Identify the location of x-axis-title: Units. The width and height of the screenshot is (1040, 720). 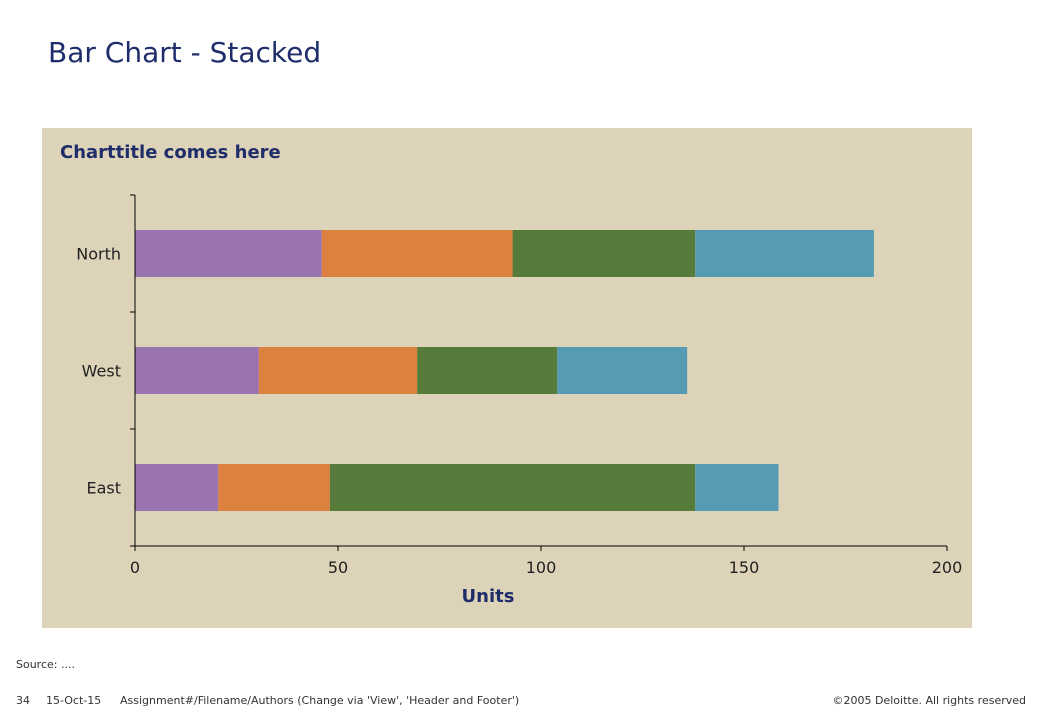
(488, 596).